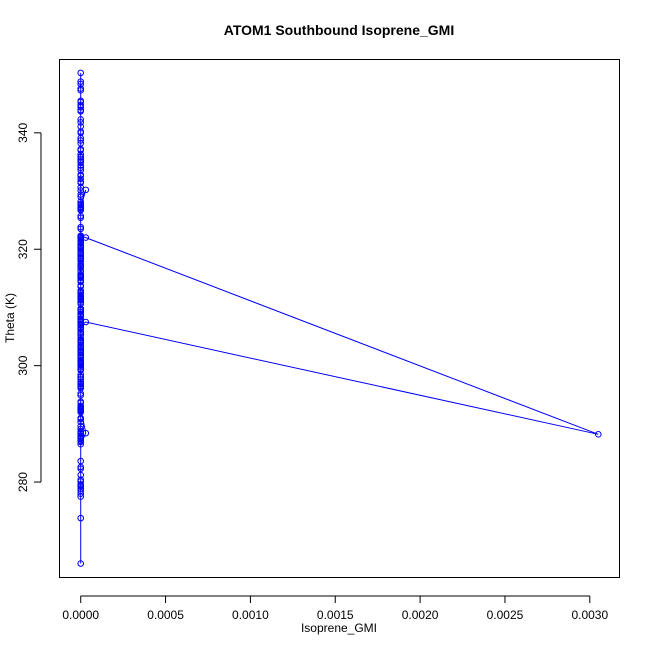  What do you see at coordinates (420, 615) in the screenshot?
I see `x-tick-label: 0.0020` at bounding box center [420, 615].